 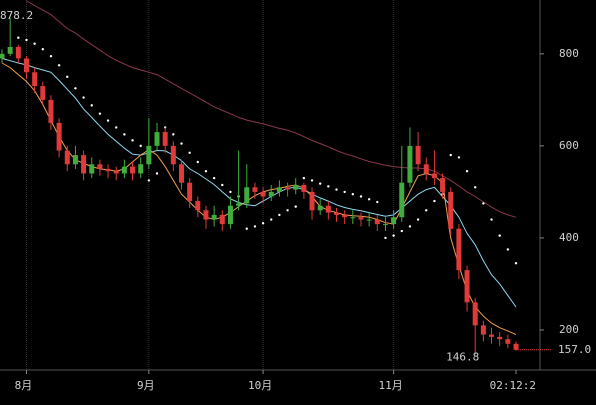 What do you see at coordinates (260, 385) in the screenshot?
I see `x-tick-label: 10月` at bounding box center [260, 385].